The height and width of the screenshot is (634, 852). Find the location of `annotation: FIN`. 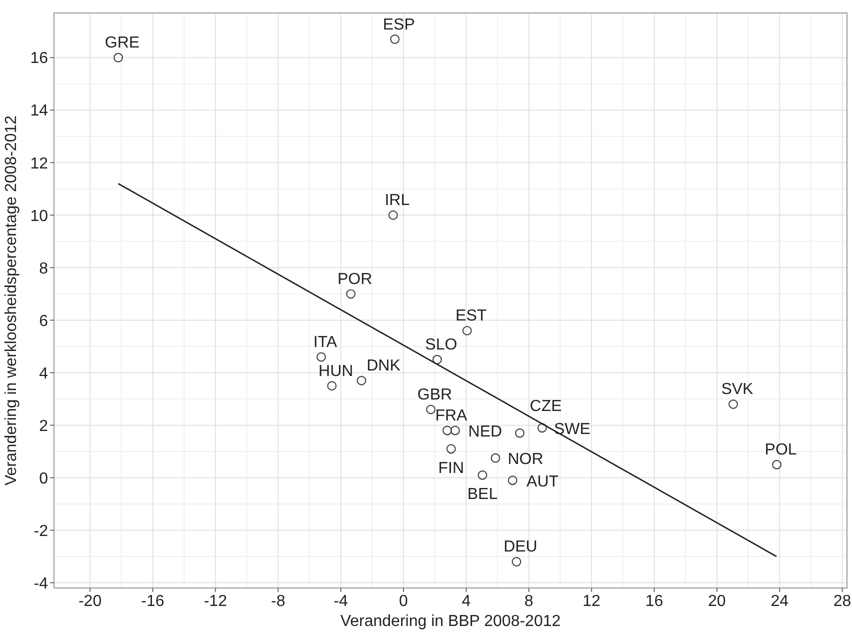

annotation: FIN is located at coordinates (451, 468).